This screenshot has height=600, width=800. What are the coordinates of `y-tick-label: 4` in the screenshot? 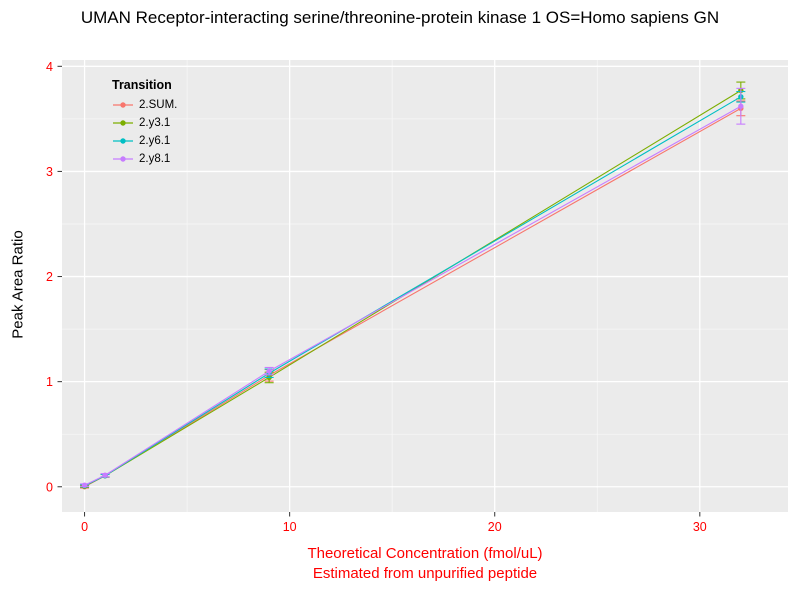 It's located at (49, 67).